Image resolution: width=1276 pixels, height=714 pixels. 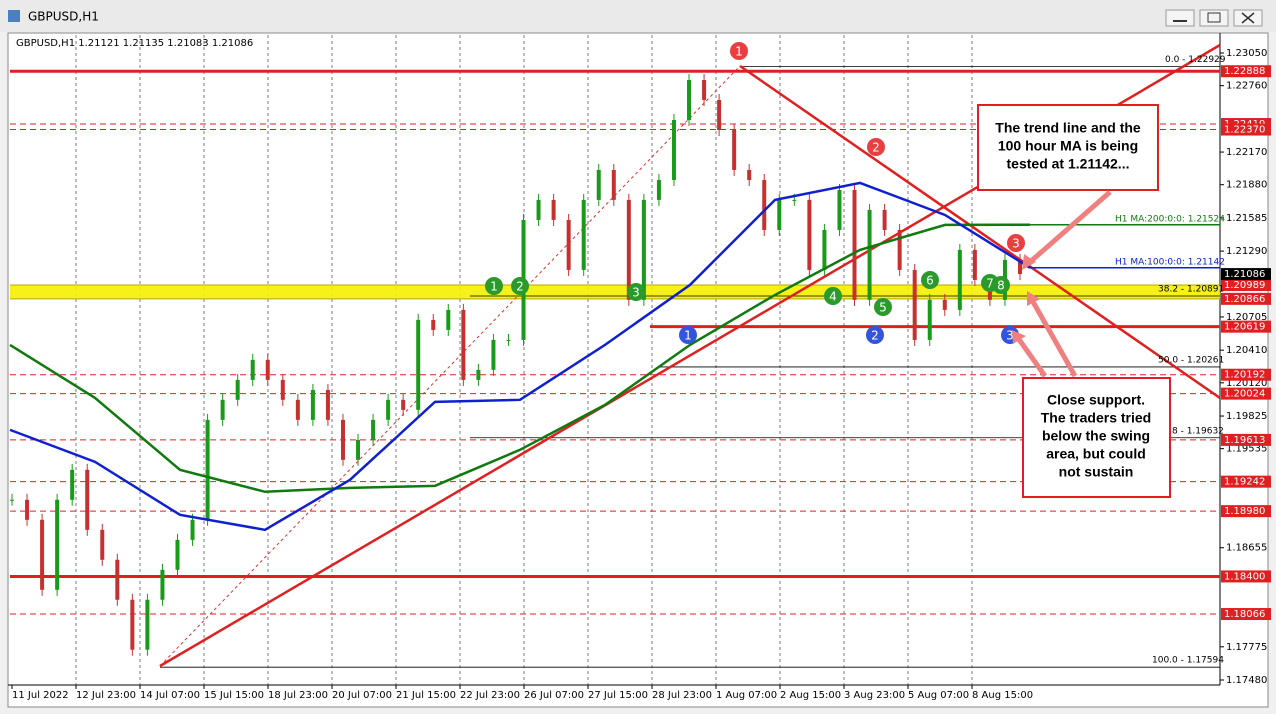 I want to click on price-level-label: 1.18980, so click(x=1244, y=511).